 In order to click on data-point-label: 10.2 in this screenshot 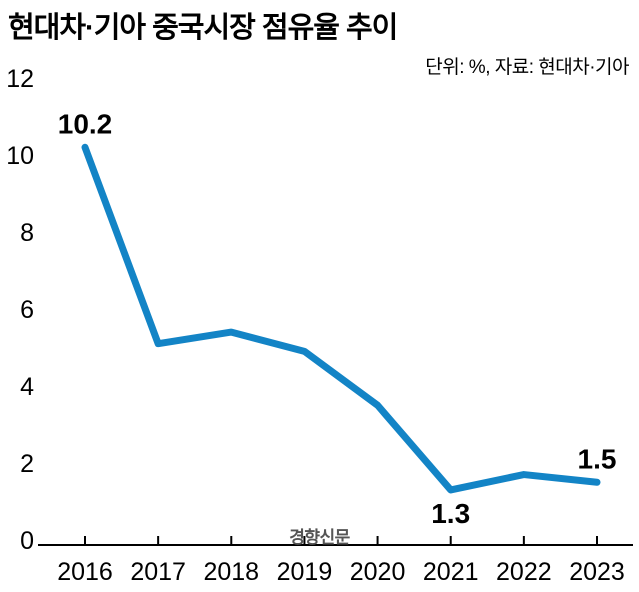, I will do `click(85, 123)`.